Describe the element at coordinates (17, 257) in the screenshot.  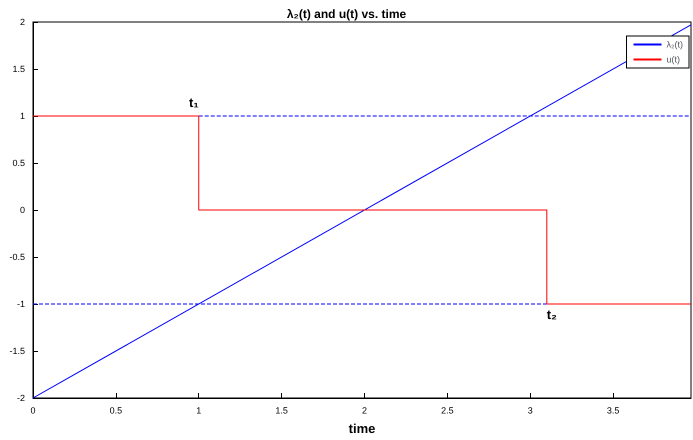
I see `y-tick-label: -0.5` at that location.